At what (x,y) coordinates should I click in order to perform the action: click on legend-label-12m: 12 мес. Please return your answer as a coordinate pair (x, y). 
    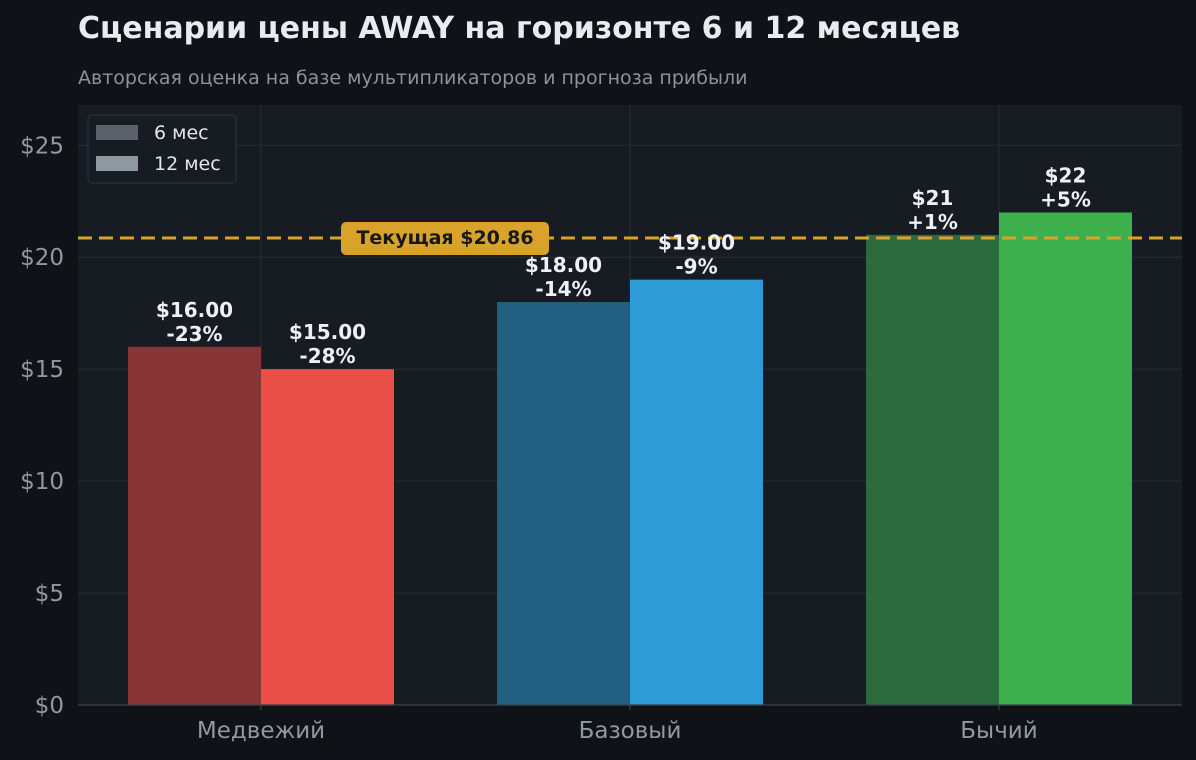
    Looking at the image, I should click on (187, 164).